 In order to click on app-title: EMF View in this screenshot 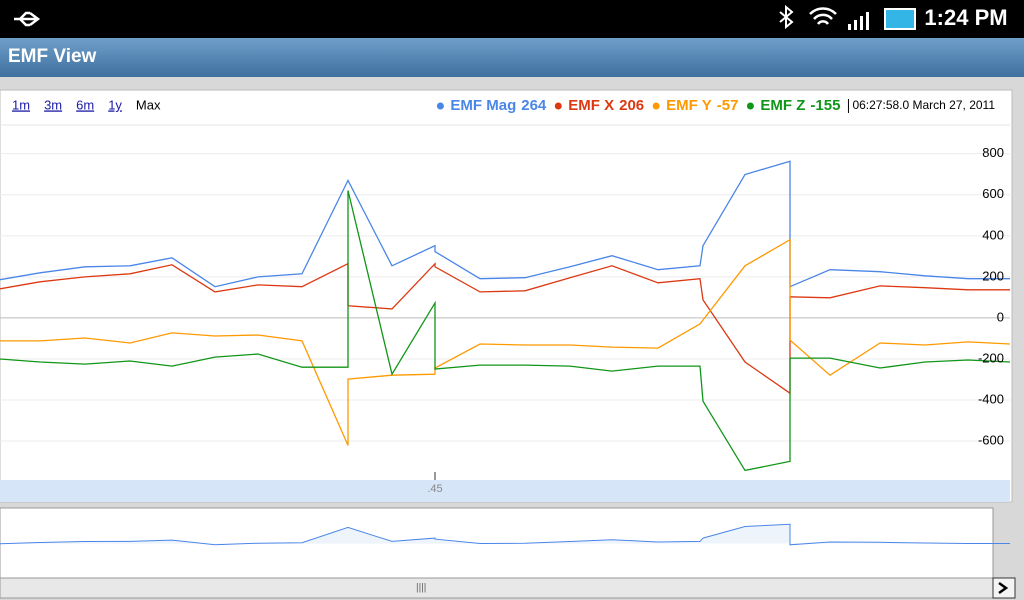, I will do `click(52, 56)`.